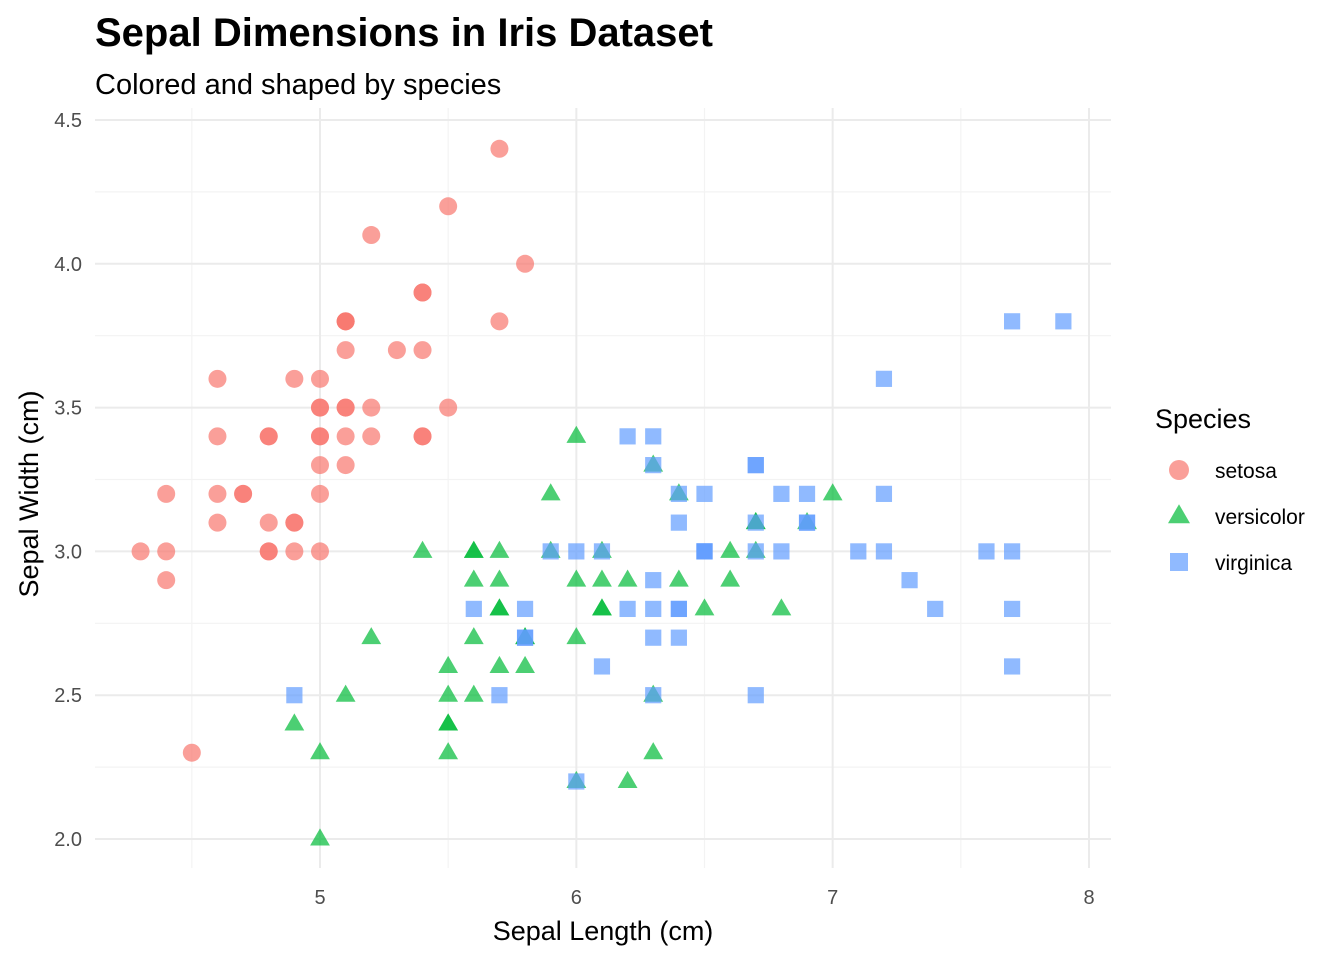 This screenshot has height=960, width=1344. I want to click on chart-subtitle: Colored and shaped by species, so click(298, 85).